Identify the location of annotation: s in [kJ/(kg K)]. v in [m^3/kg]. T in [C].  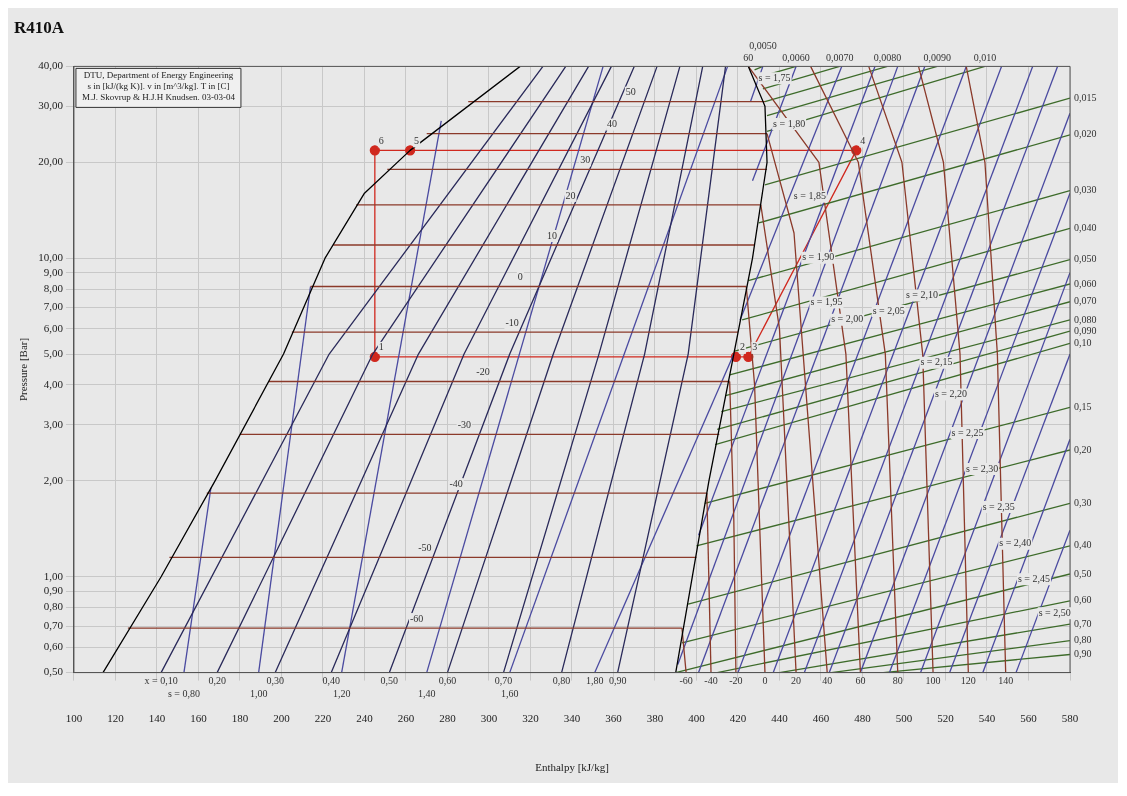
(158, 86).